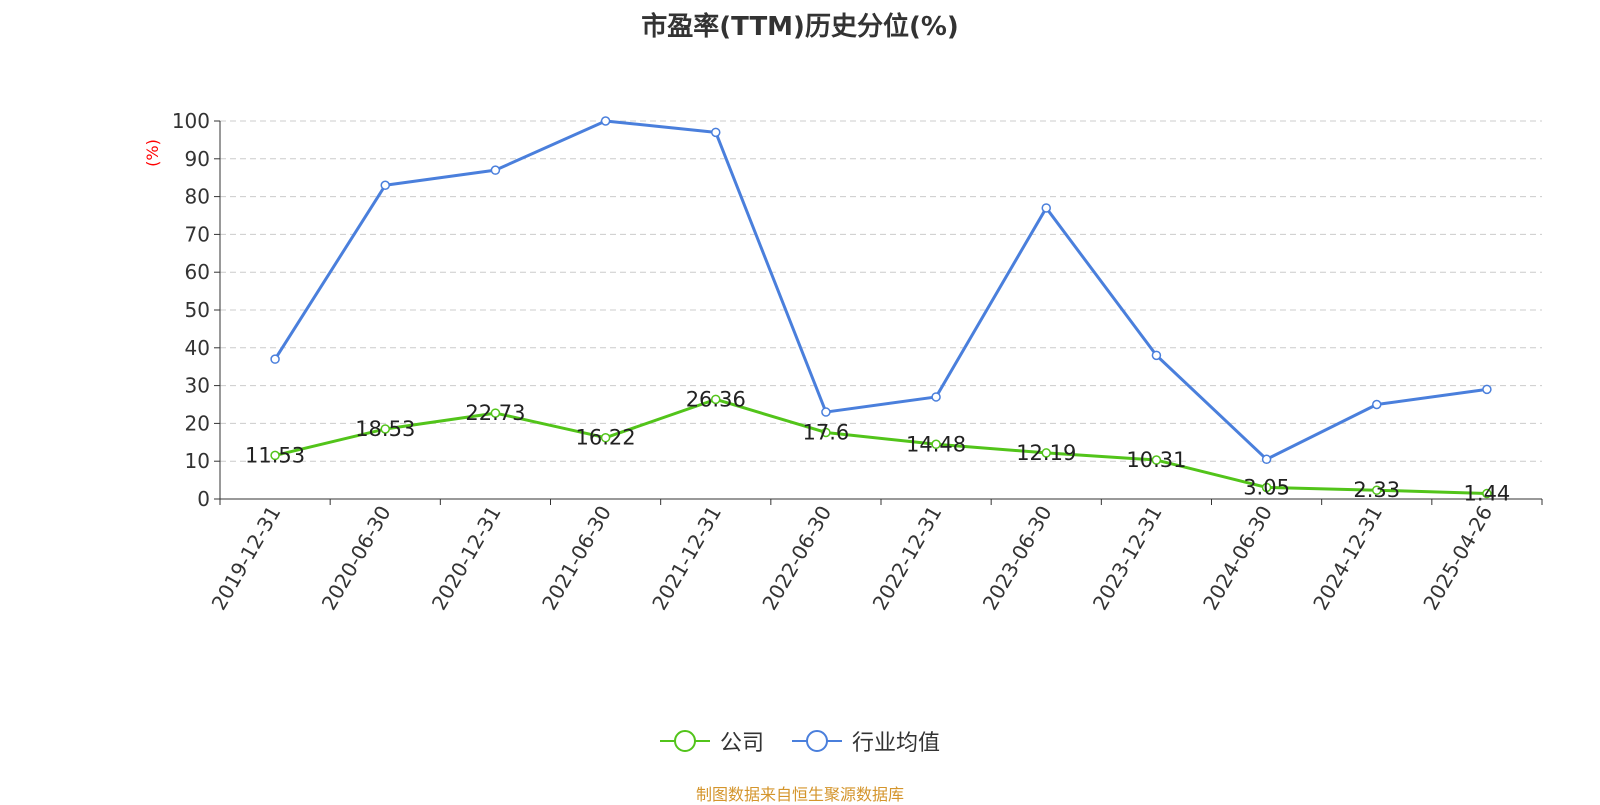 This screenshot has width=1600, height=805. I want to click on data-label: 26.36, so click(716, 399).